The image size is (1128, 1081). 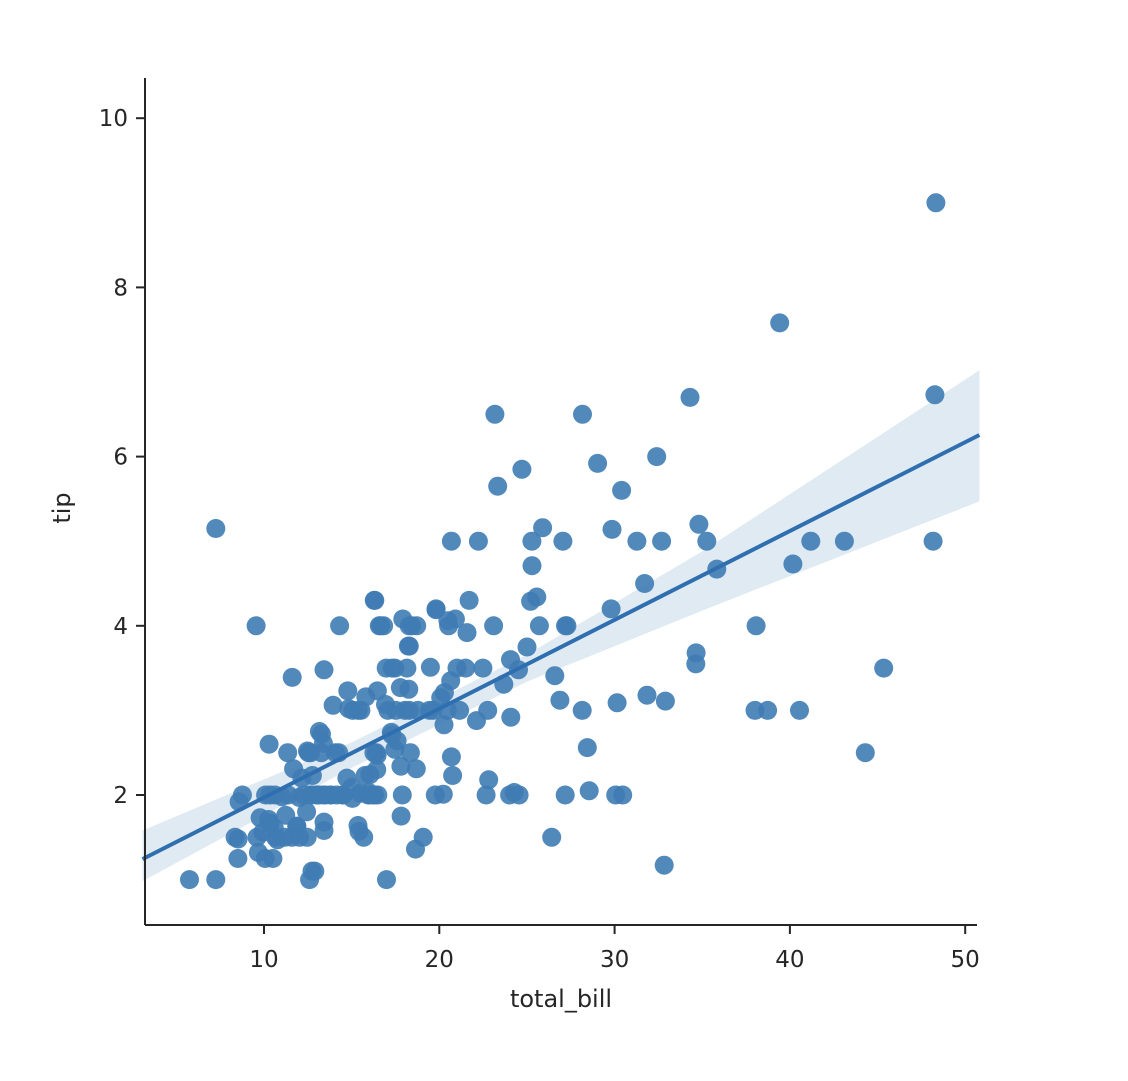 I want to click on y-tick-label: 8, so click(x=120, y=288).